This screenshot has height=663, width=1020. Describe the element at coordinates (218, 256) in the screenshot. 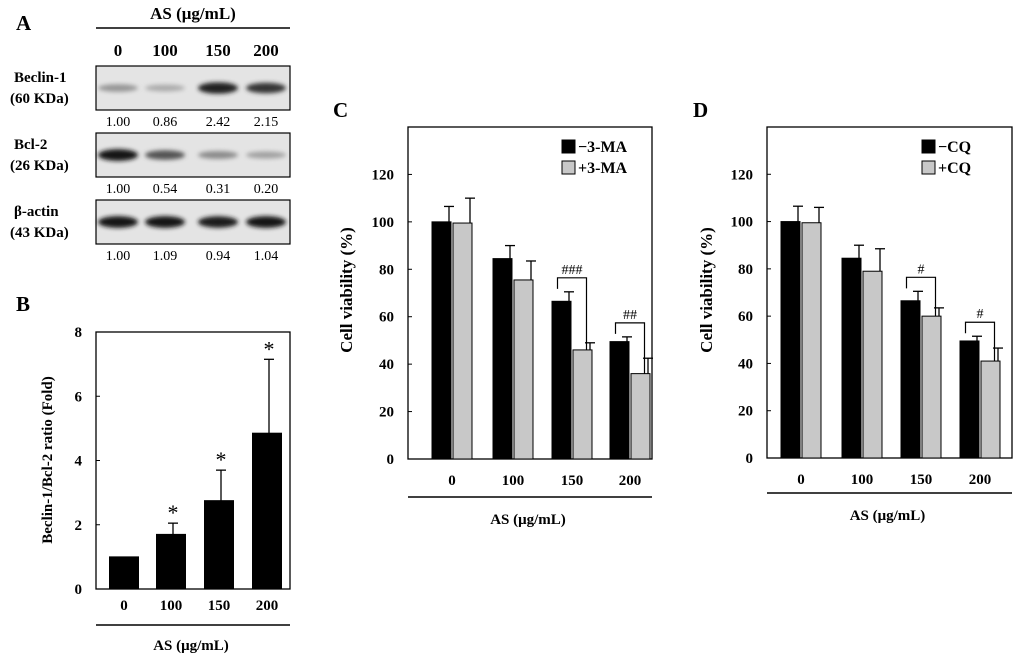

I see `blot-quant-value: 0.94` at that location.